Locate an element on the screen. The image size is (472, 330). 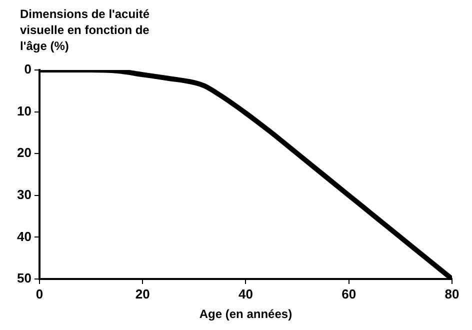
x-tick-label: 20 is located at coordinates (142, 294).